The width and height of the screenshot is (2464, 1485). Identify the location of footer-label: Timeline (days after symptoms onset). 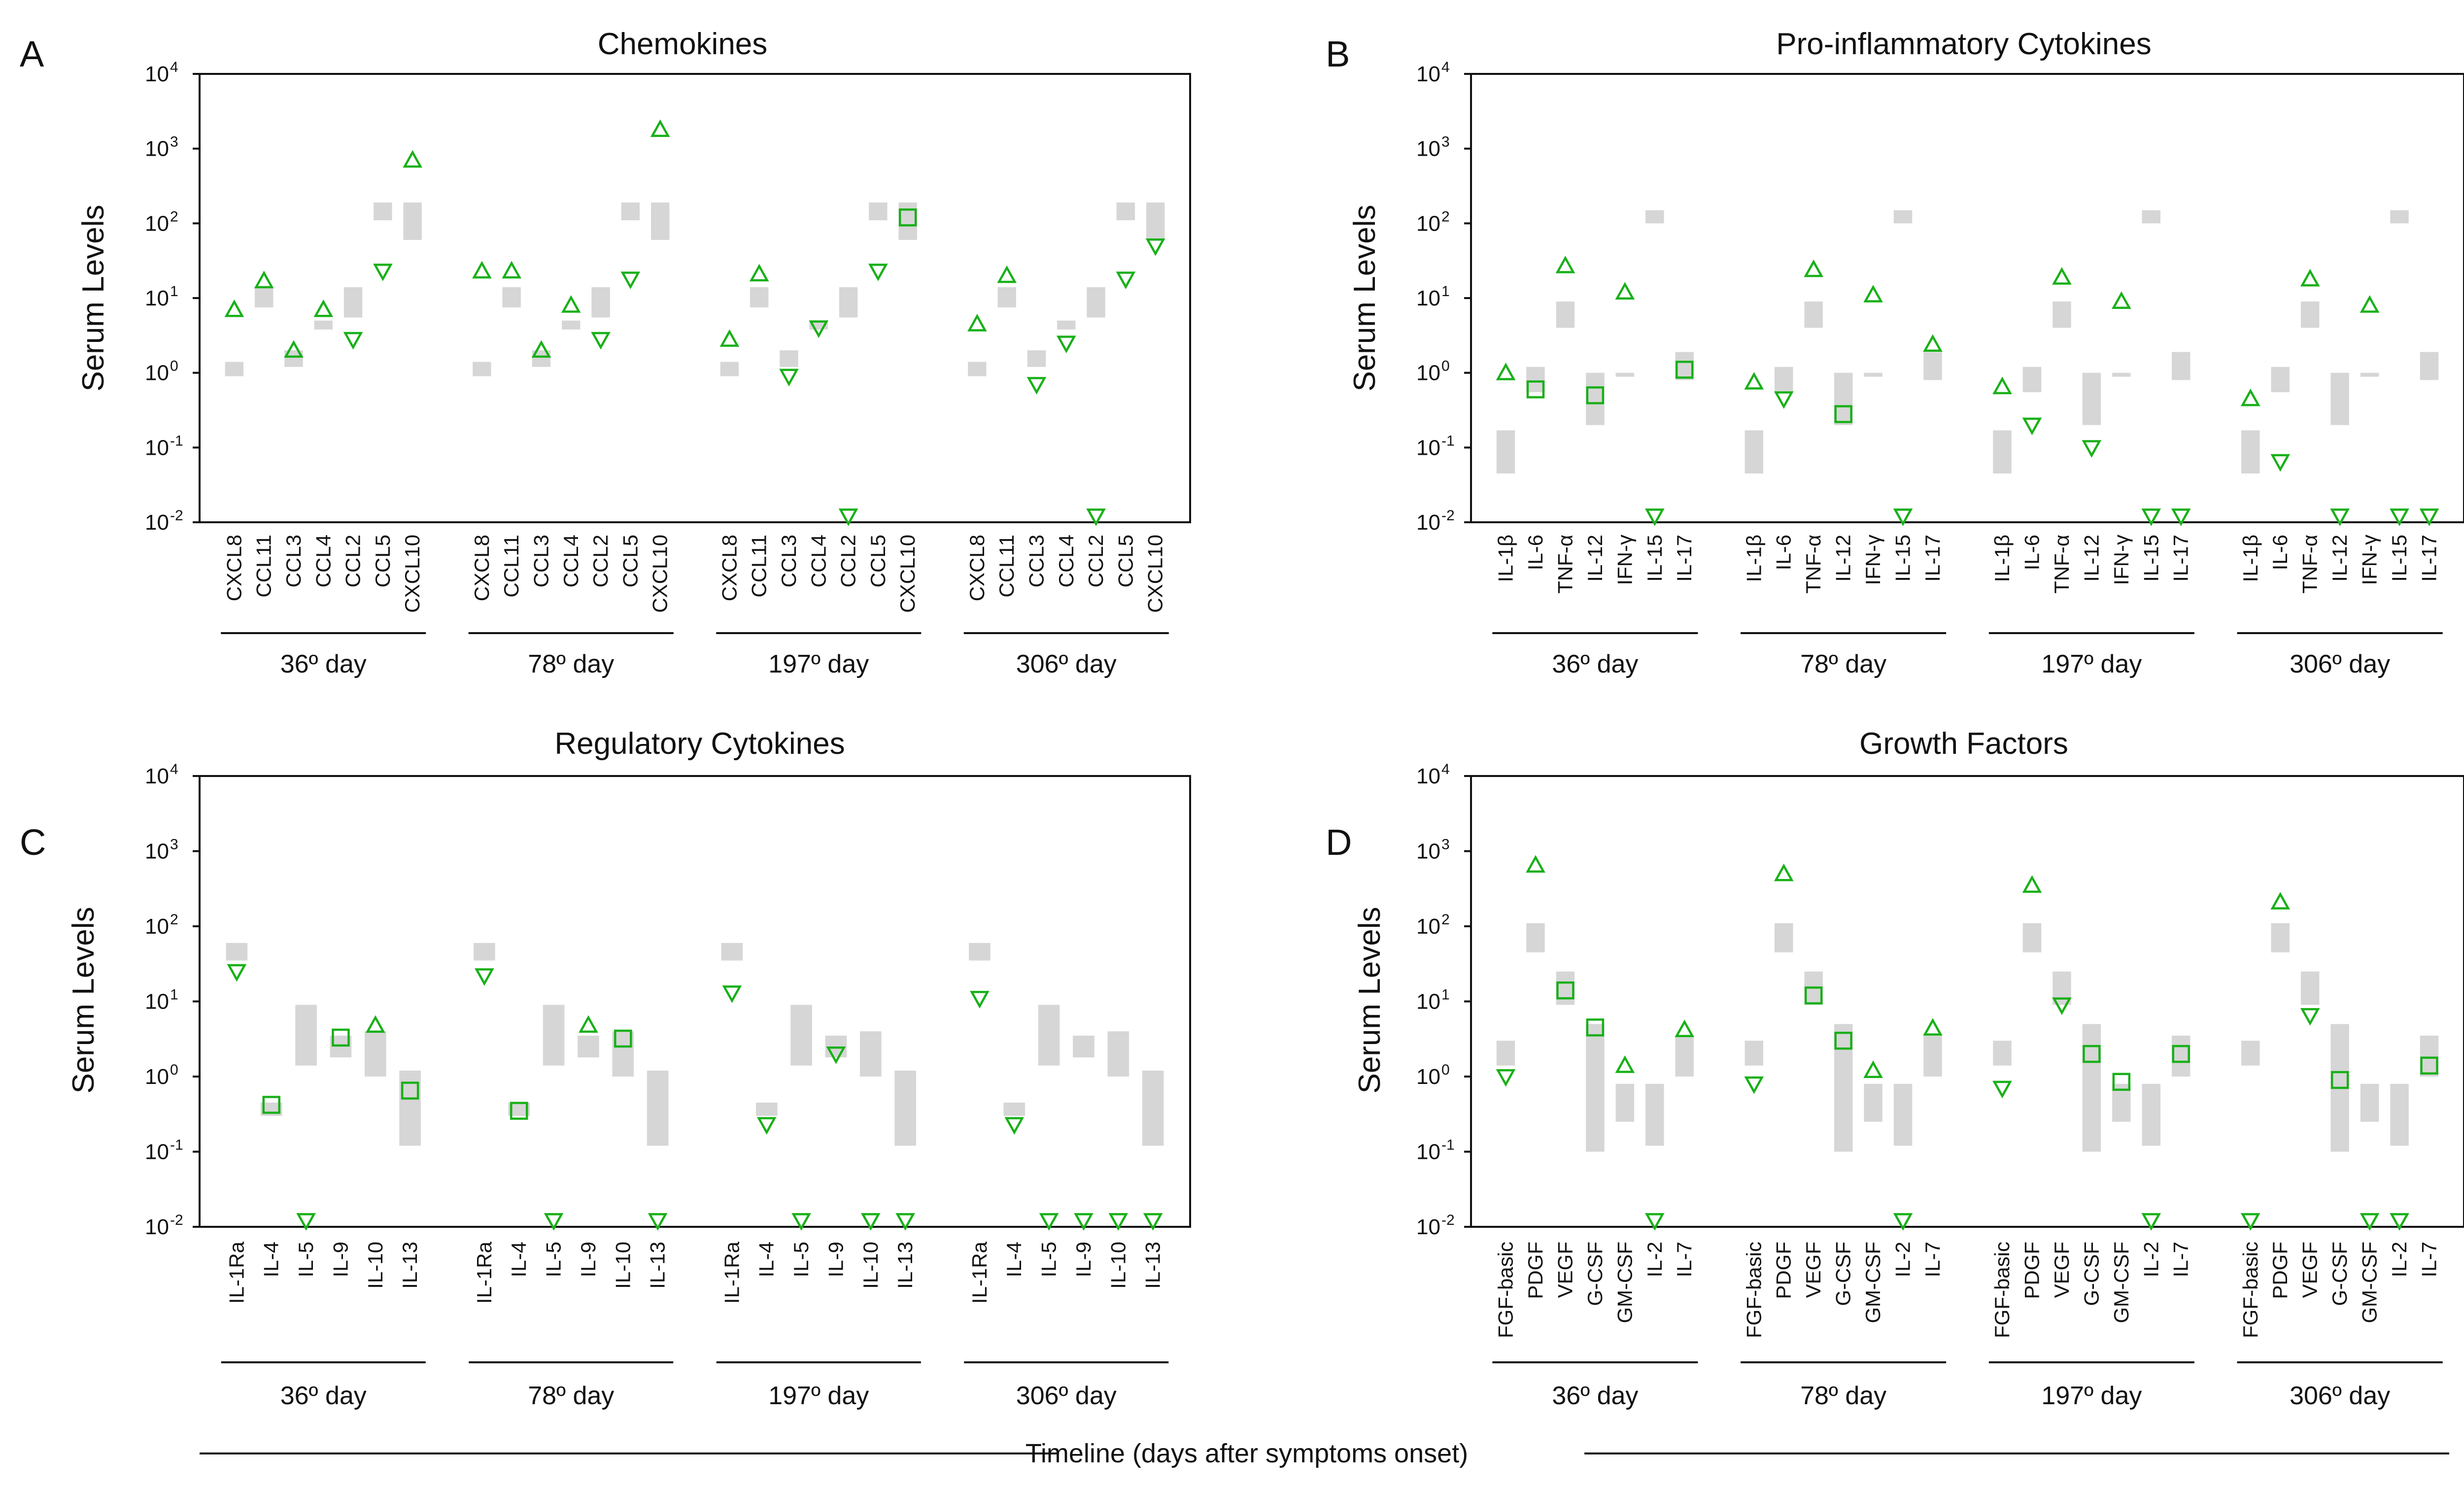
(1247, 1453).